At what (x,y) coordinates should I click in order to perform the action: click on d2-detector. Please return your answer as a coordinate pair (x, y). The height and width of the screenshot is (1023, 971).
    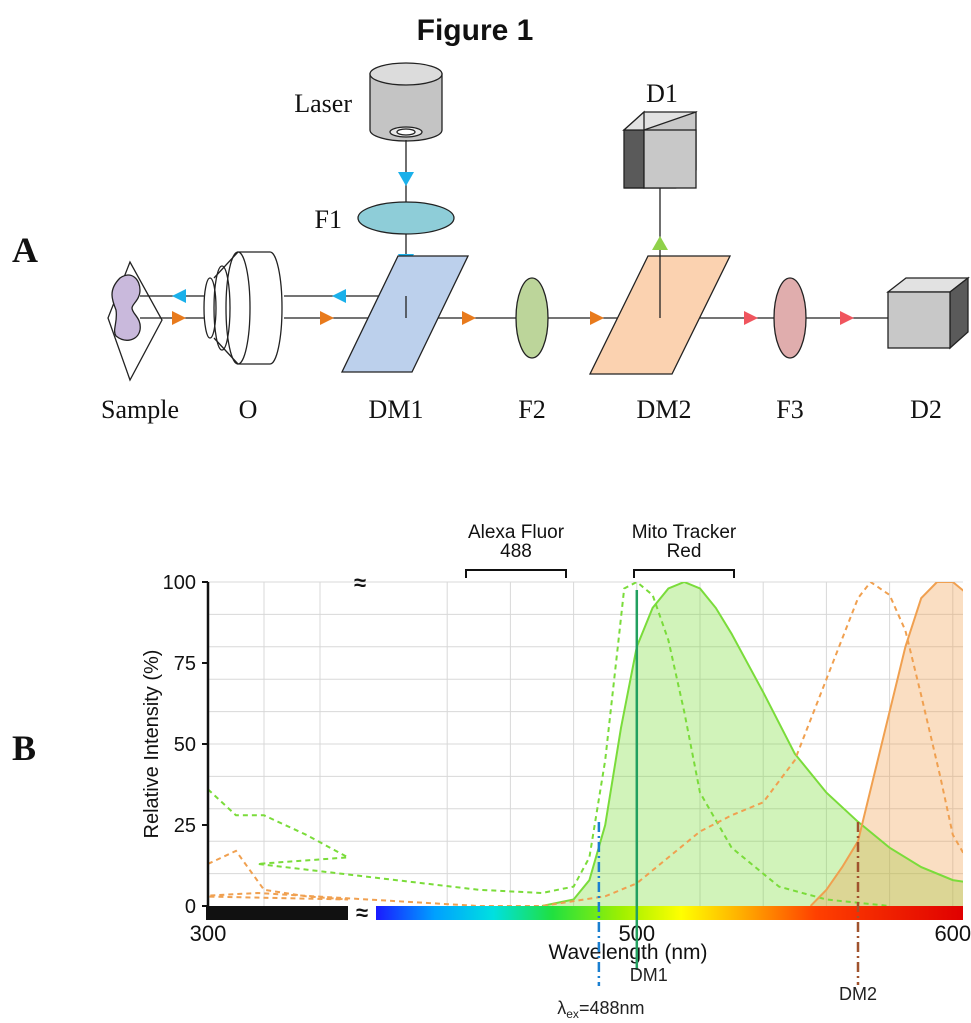
    Looking at the image, I should click on (928, 313).